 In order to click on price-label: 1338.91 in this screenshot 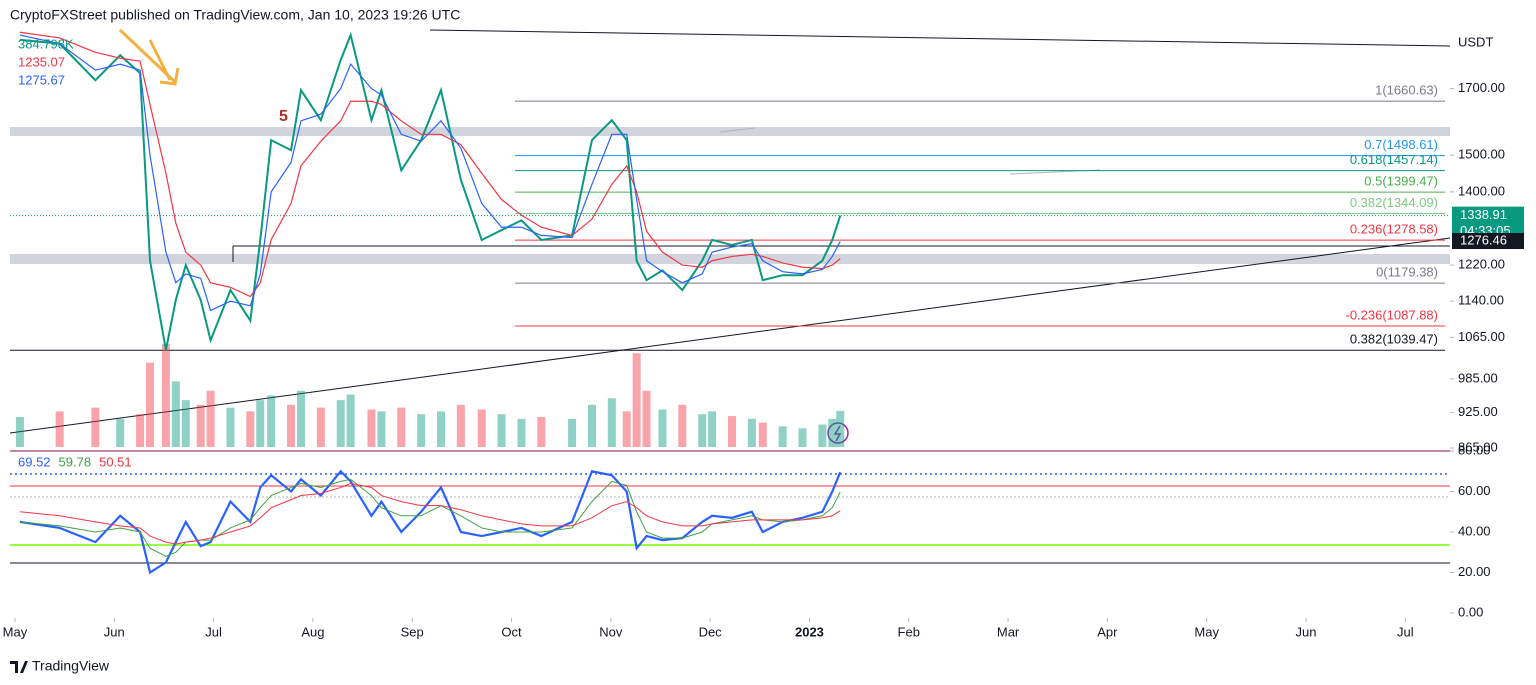, I will do `click(1483, 214)`.